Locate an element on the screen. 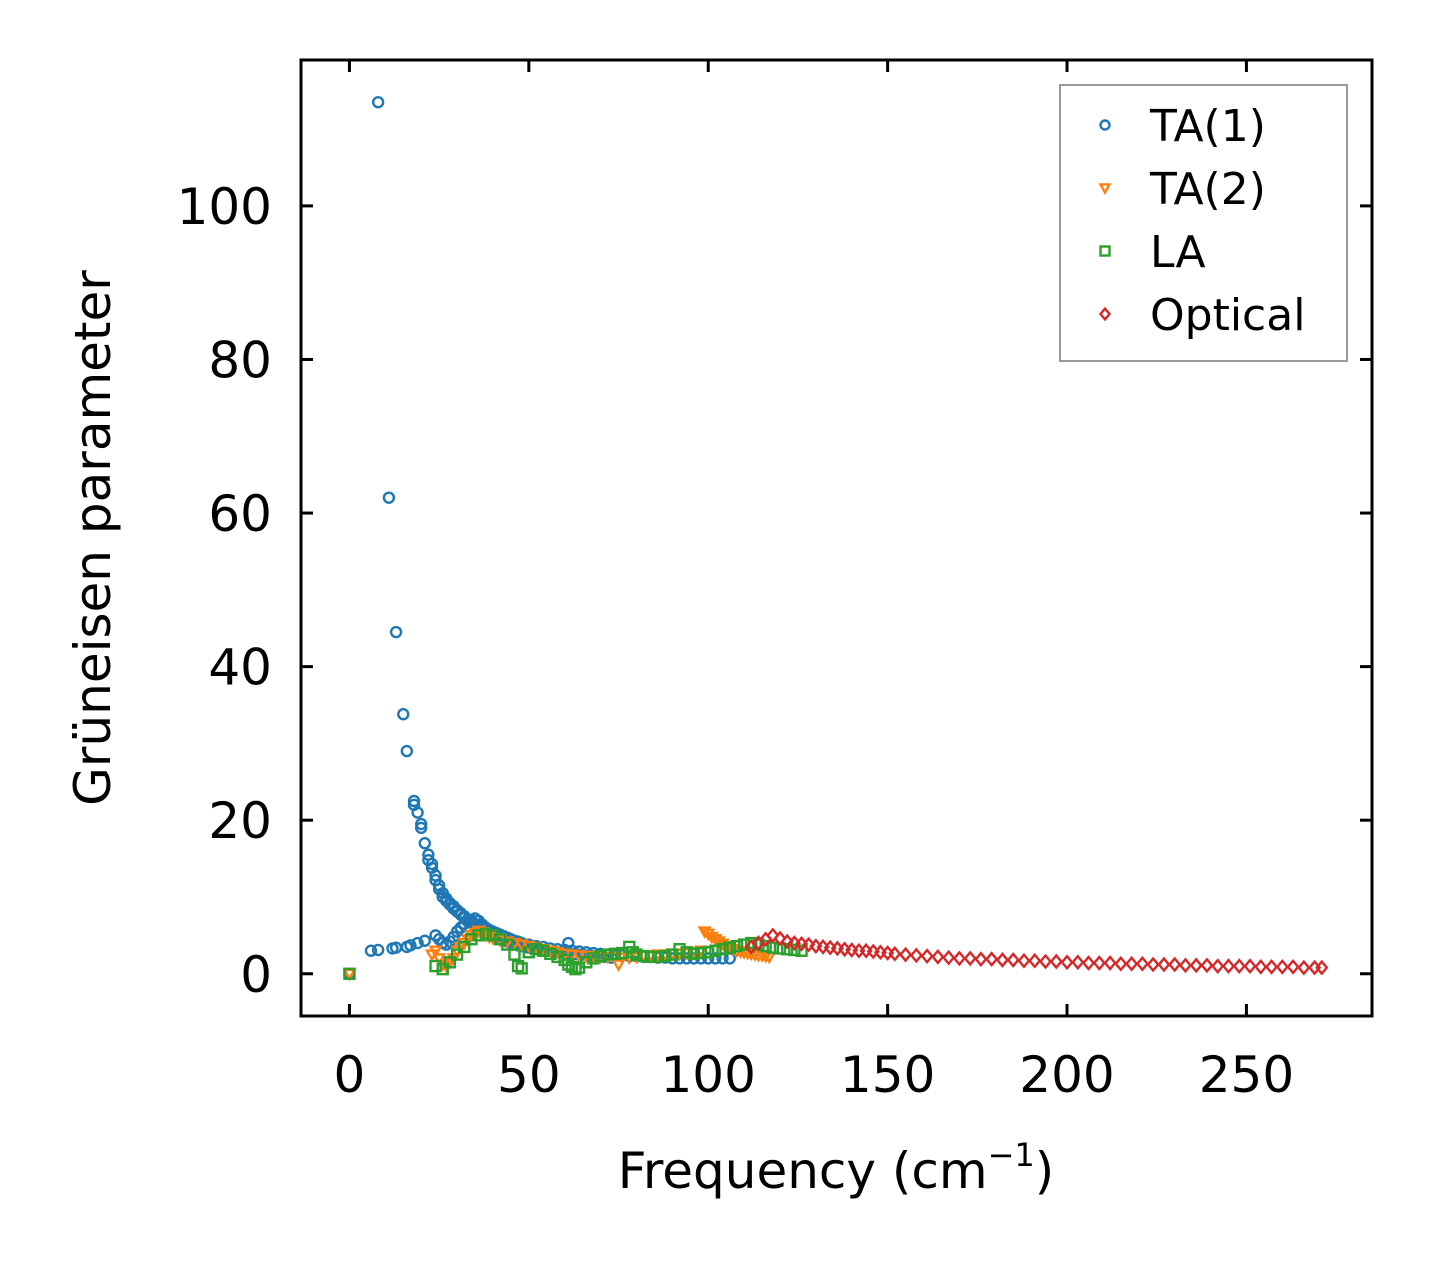 This screenshot has height=1264, width=1431. x-tick-label: 0 is located at coordinates (350, 1075).